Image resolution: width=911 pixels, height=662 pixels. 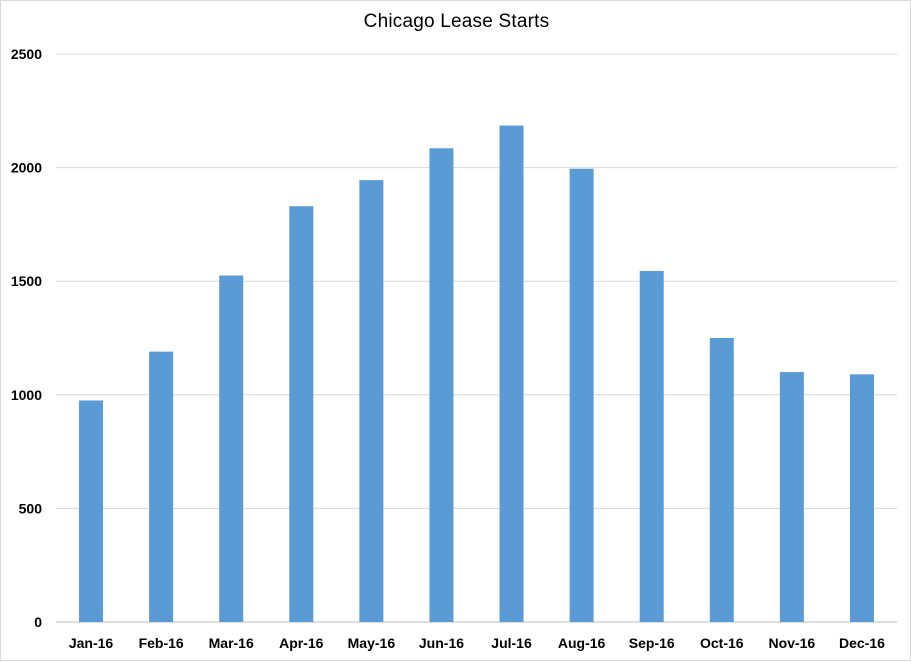 What do you see at coordinates (161, 643) in the screenshot?
I see `x-tick-label: Feb-16` at bounding box center [161, 643].